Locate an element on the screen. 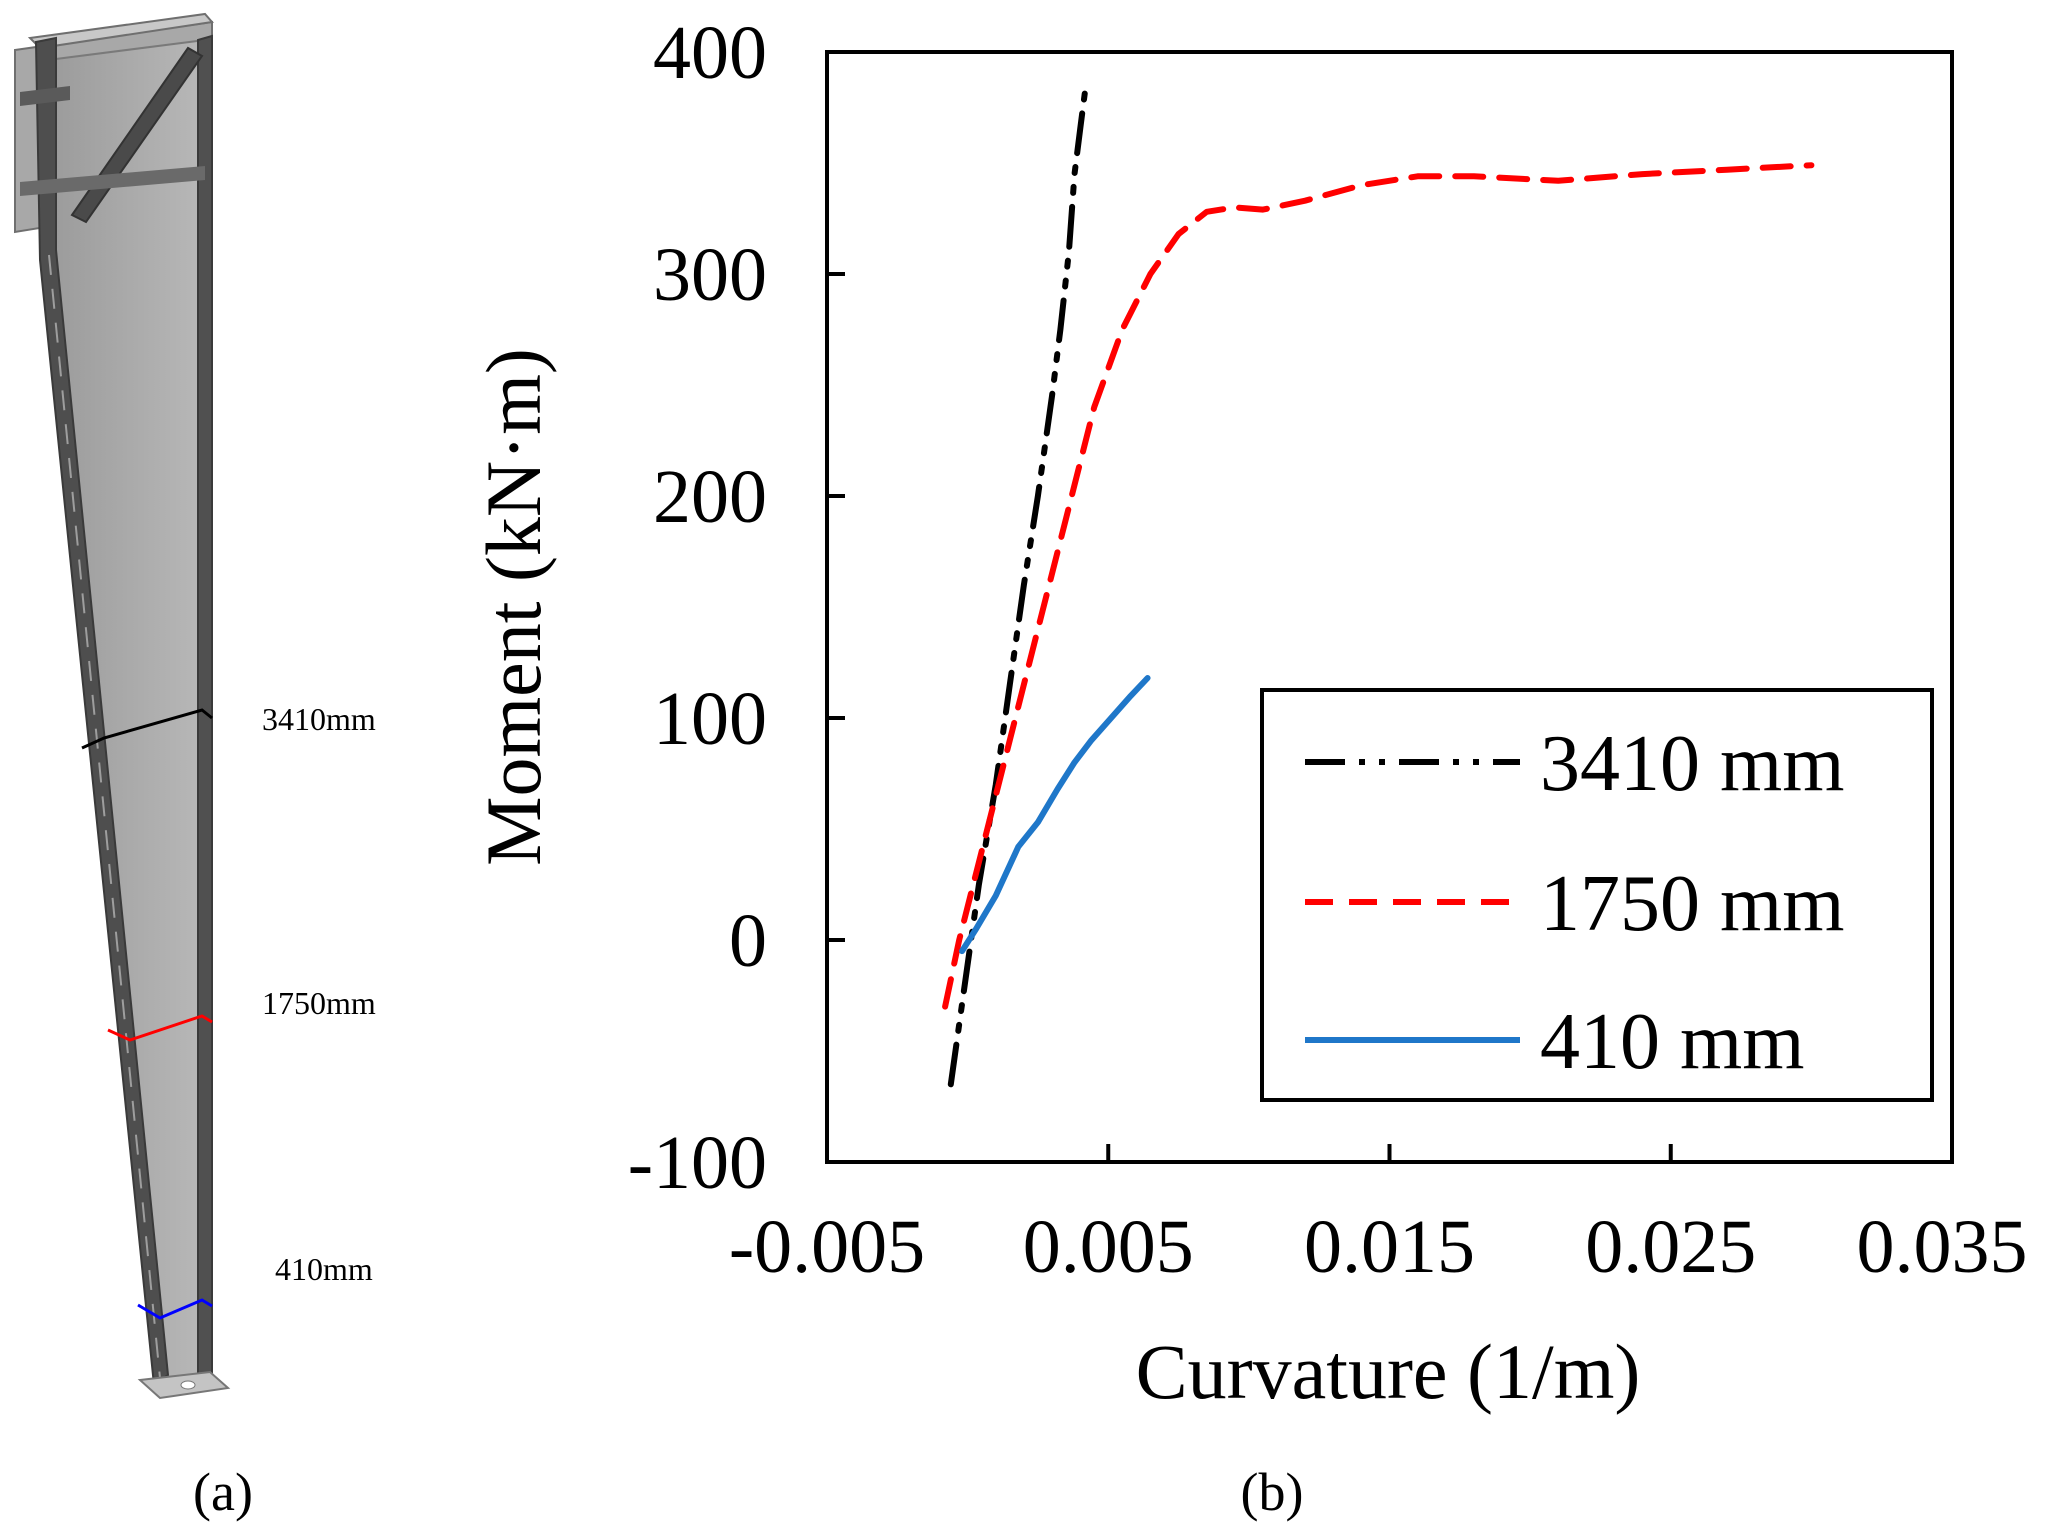  x-tick-label: 0.025 is located at coordinates (1670, 1247).